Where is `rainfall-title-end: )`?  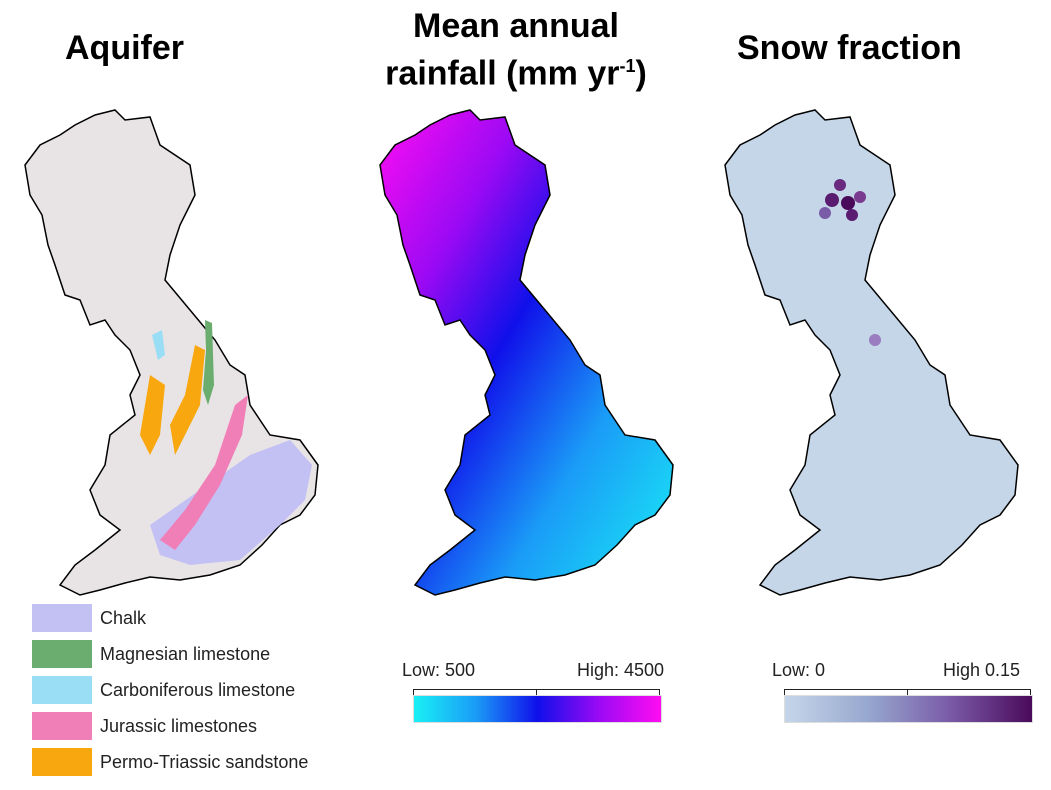 rainfall-title-end: ) is located at coordinates (641, 73).